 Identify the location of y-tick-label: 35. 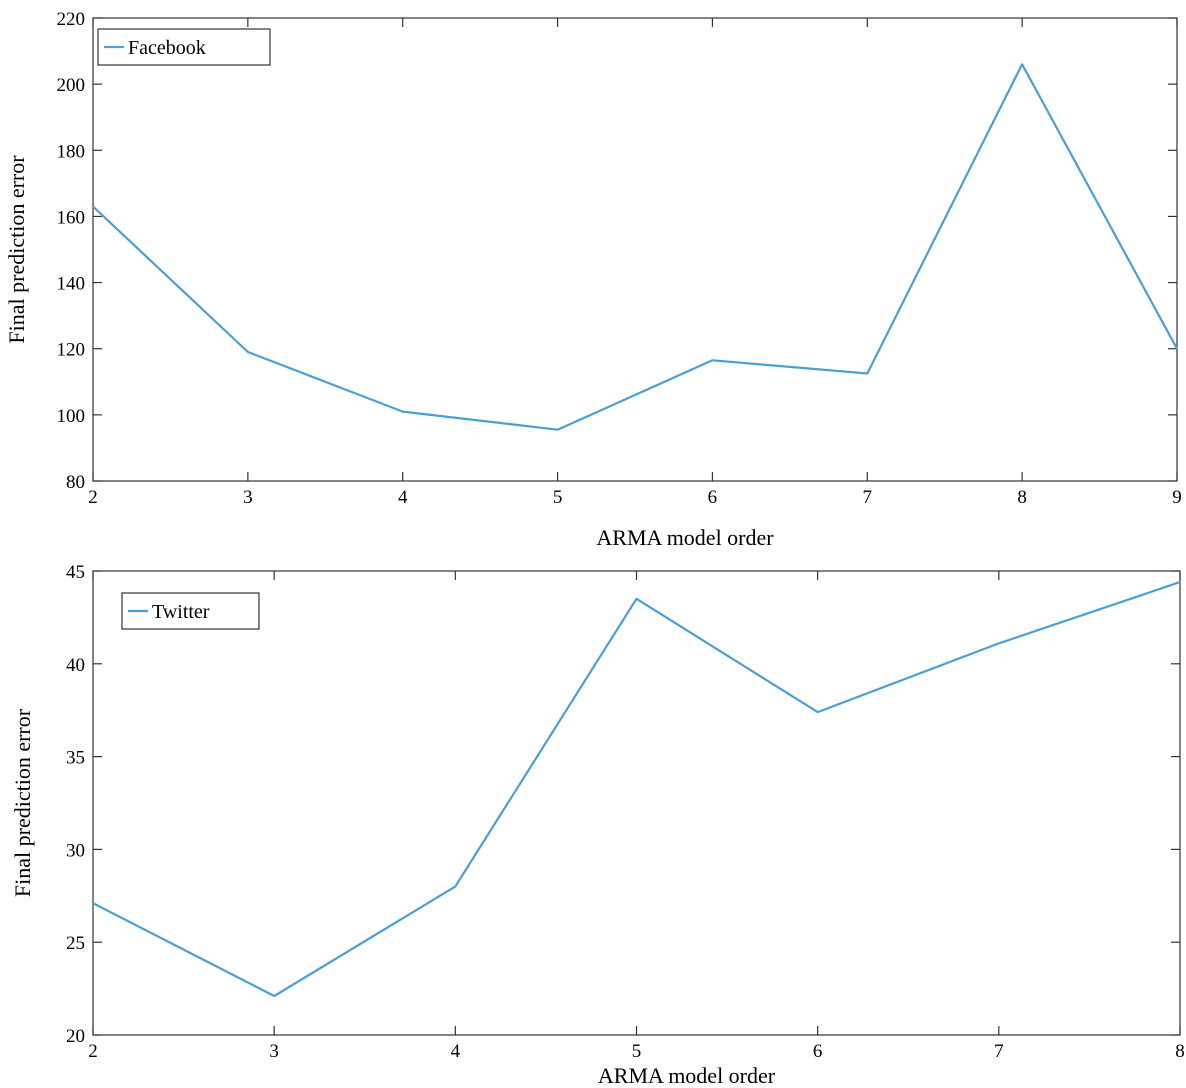
(75, 758).